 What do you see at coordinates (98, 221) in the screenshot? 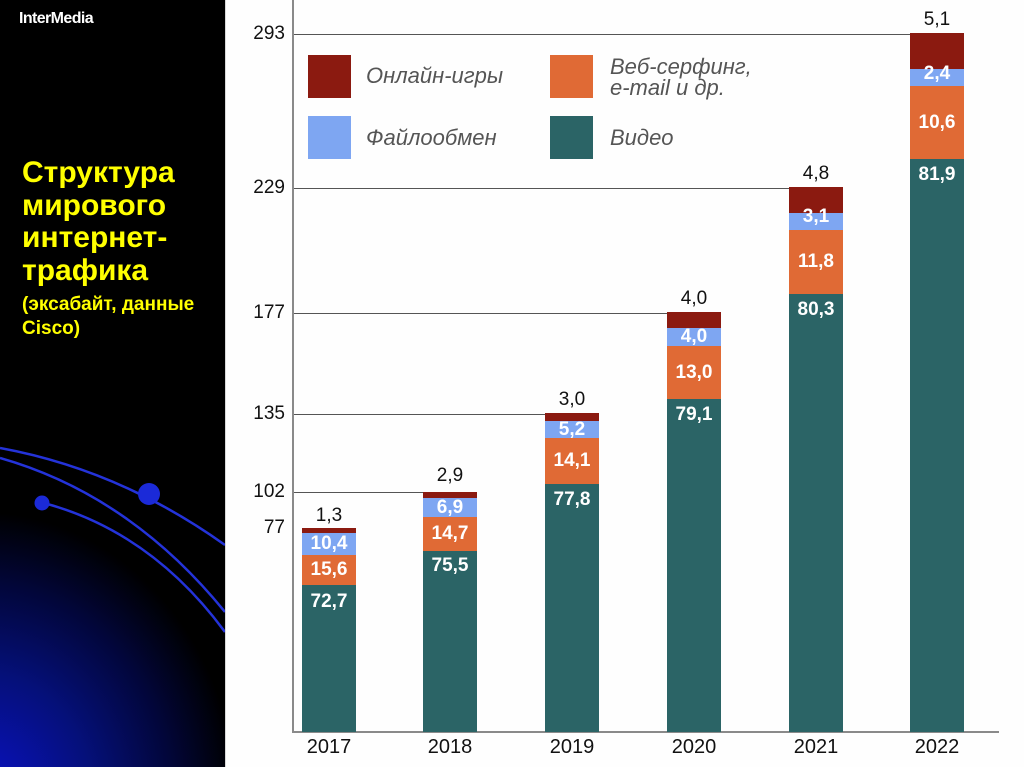
I see `slide-title: Структура мирового интернет-трафика` at bounding box center [98, 221].